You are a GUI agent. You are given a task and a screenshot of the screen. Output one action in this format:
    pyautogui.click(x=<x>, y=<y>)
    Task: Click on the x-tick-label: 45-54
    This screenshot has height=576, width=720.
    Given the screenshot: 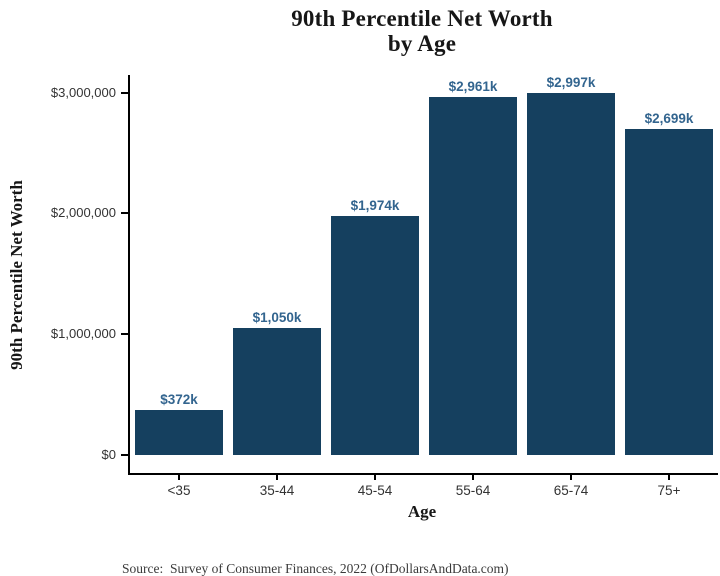 What is the action you would take?
    pyautogui.click(x=375, y=490)
    